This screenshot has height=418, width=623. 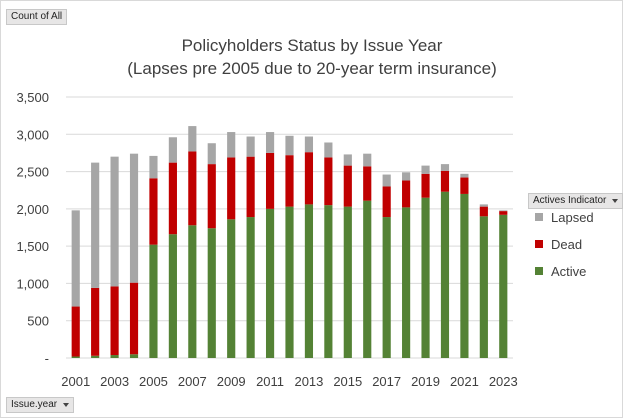 I want to click on bar-lapsed-2011, so click(x=270, y=142).